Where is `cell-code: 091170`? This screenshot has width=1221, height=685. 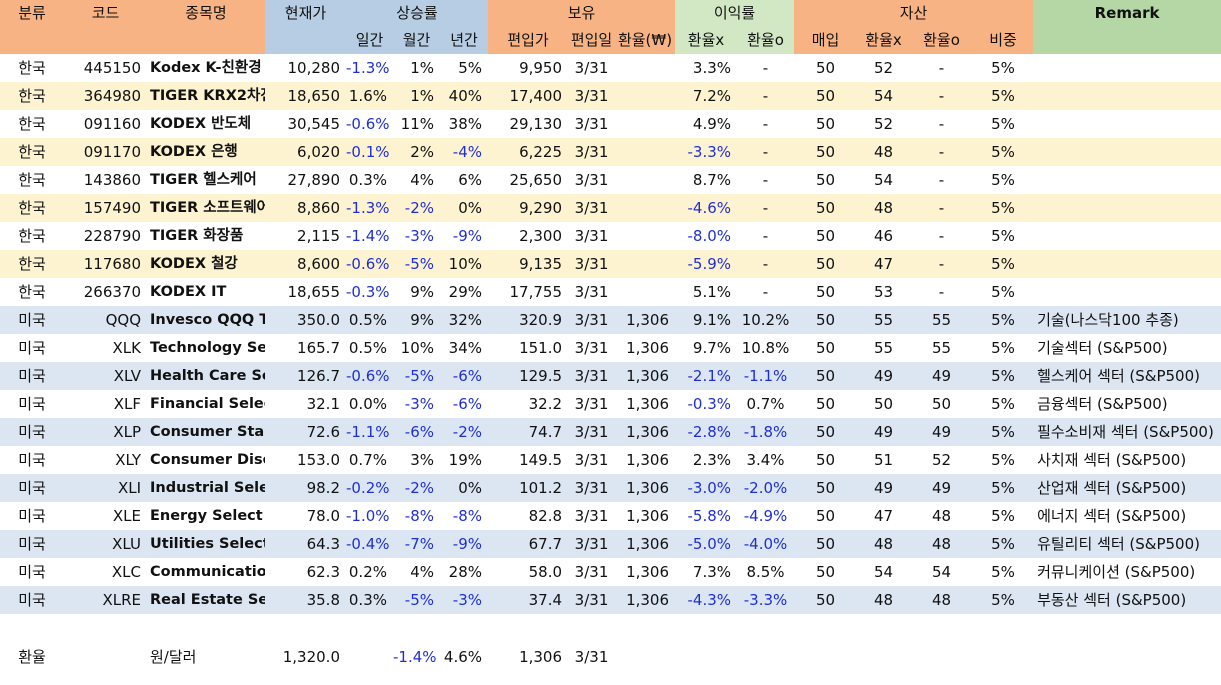 cell-code: 091170 is located at coordinates (105, 152).